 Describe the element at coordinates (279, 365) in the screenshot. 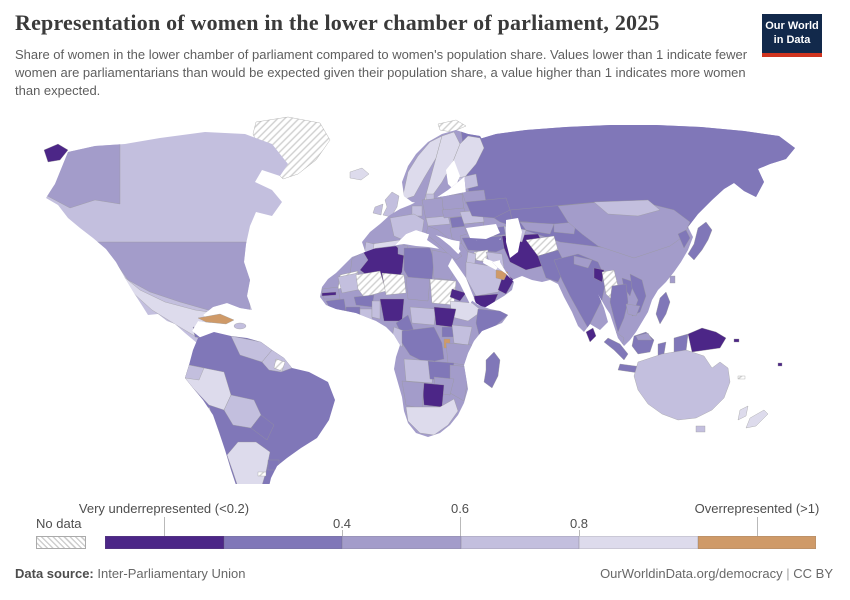

I see `country-suriname` at that location.